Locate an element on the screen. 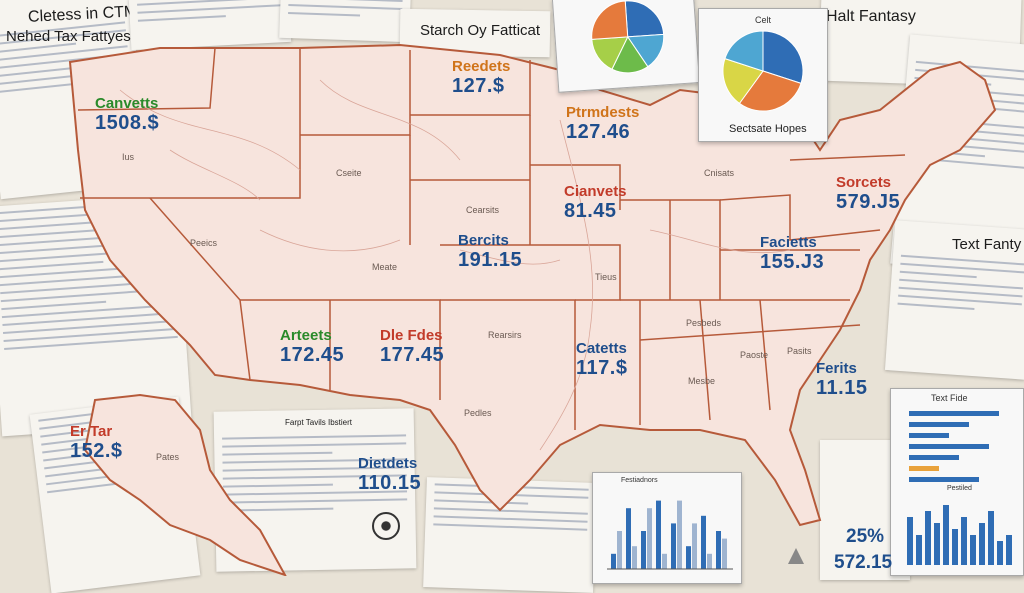 The height and width of the screenshot is (593, 1024). bar-chart-center-title: Festiadnors is located at coordinates (639, 480).